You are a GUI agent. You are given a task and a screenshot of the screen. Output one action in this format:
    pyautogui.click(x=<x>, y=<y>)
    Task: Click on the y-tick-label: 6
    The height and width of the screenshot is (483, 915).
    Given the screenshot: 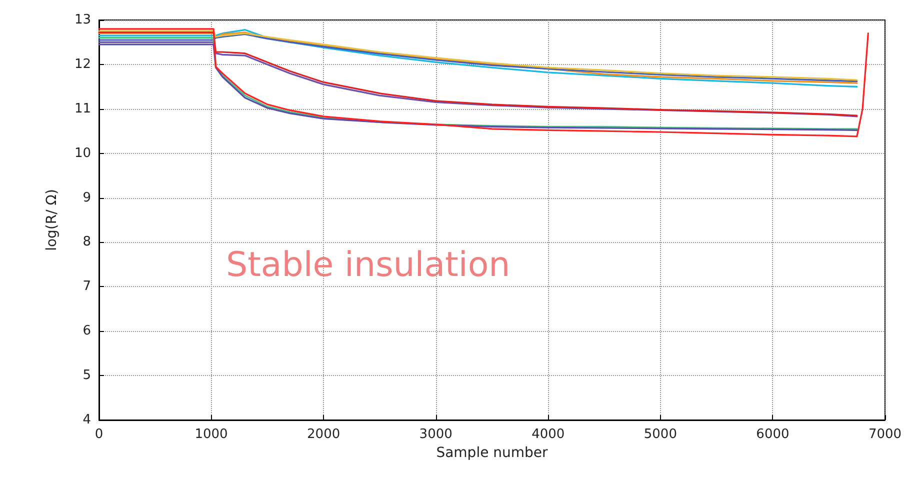 What is the action you would take?
    pyautogui.click(x=86, y=331)
    